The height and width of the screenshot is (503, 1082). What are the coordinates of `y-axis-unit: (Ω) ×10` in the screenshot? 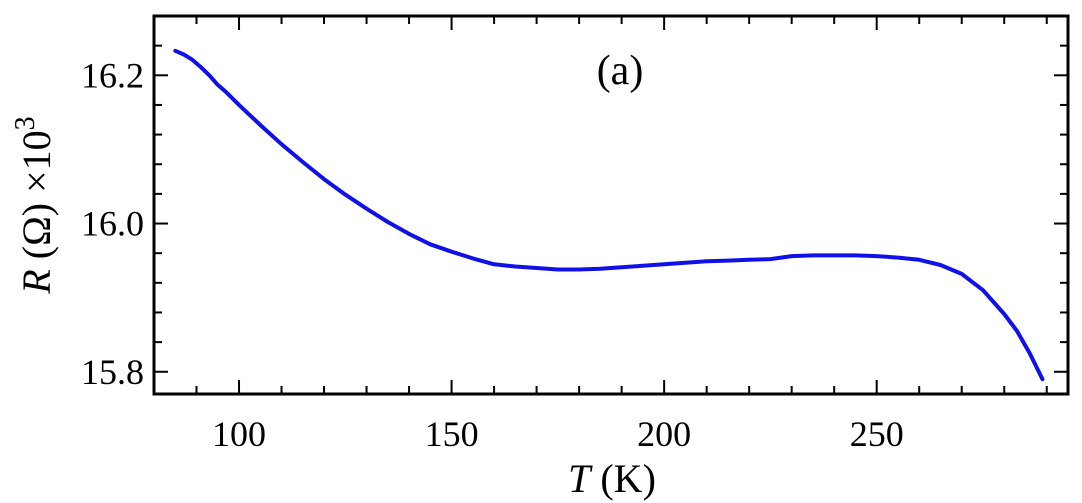 It's located at (36, 199).